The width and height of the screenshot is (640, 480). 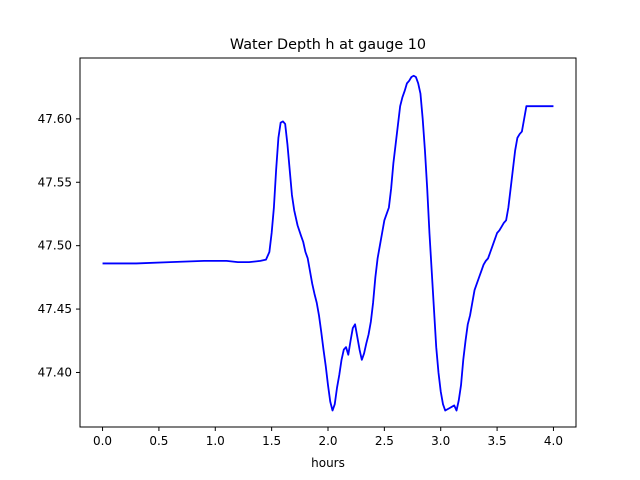 I want to click on x-tick-label: 3.0, so click(x=440, y=441).